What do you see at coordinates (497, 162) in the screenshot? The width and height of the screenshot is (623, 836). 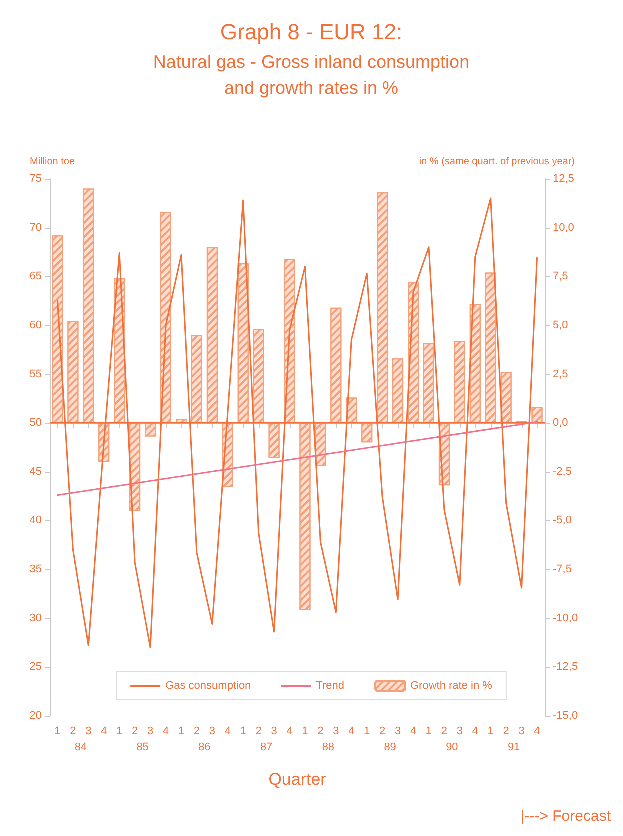 I see `y2-axis-title: in % (same quart. of previous year)` at bounding box center [497, 162].